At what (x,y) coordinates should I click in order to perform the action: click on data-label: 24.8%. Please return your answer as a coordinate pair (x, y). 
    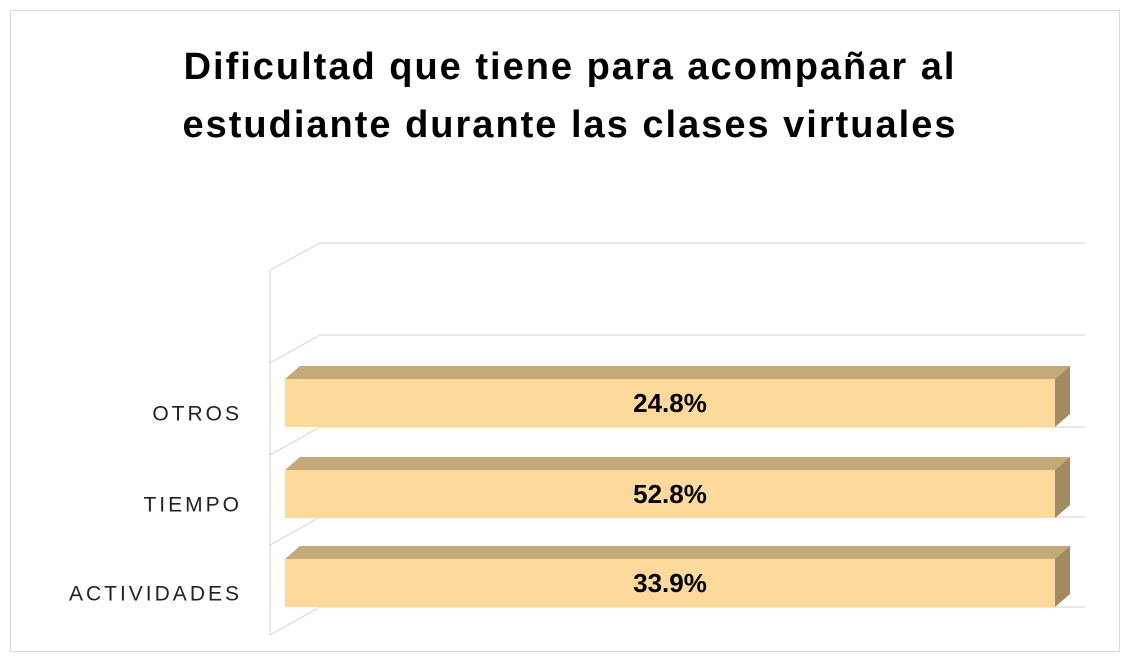
    Looking at the image, I should click on (670, 403).